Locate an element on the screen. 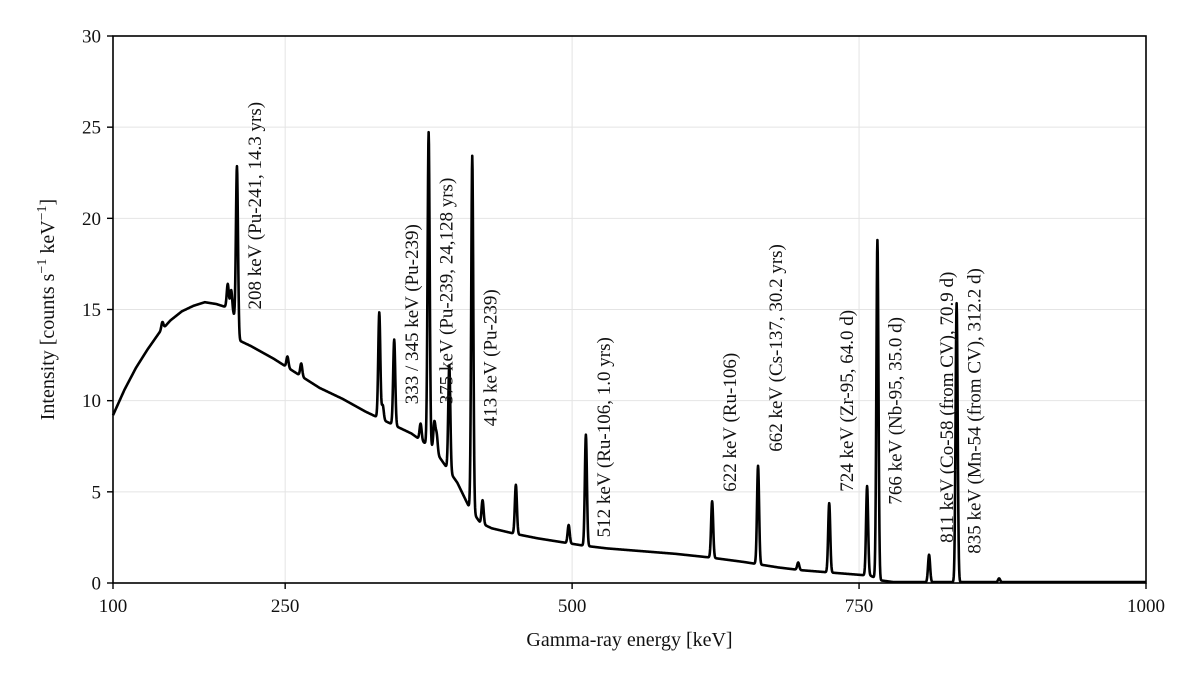 The width and height of the screenshot is (1200, 686). peak-annotation: 811 keV (Co-58 (from CV), 70.9 d) is located at coordinates (947, 407).